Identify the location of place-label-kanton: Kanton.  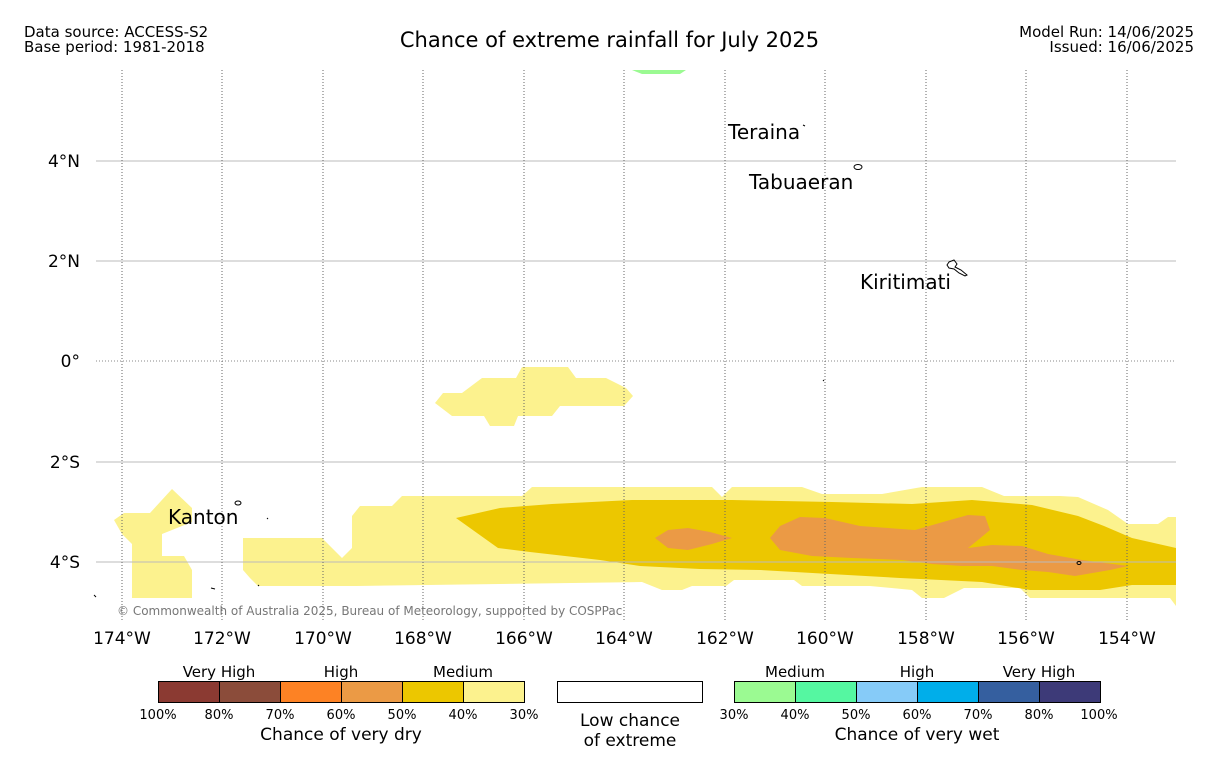
(203, 517).